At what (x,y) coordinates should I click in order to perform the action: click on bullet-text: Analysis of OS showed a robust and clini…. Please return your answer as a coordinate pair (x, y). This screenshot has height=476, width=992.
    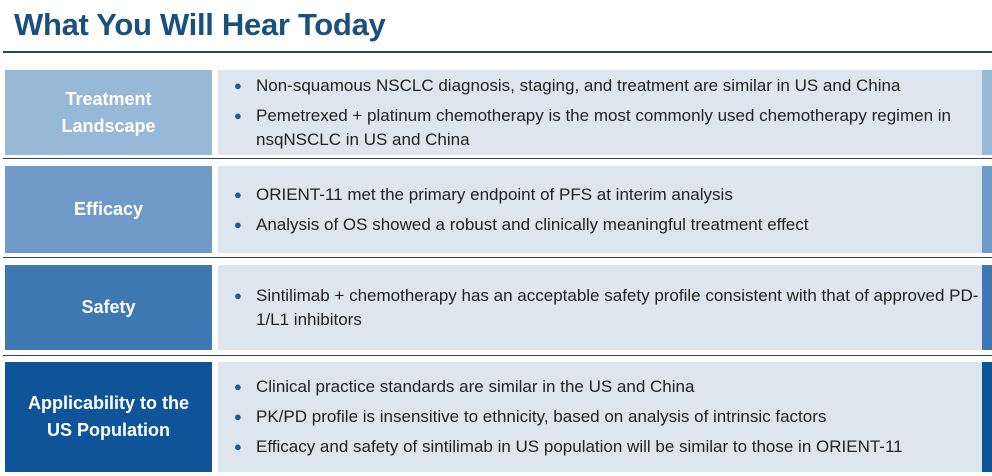
    Looking at the image, I should click on (532, 224).